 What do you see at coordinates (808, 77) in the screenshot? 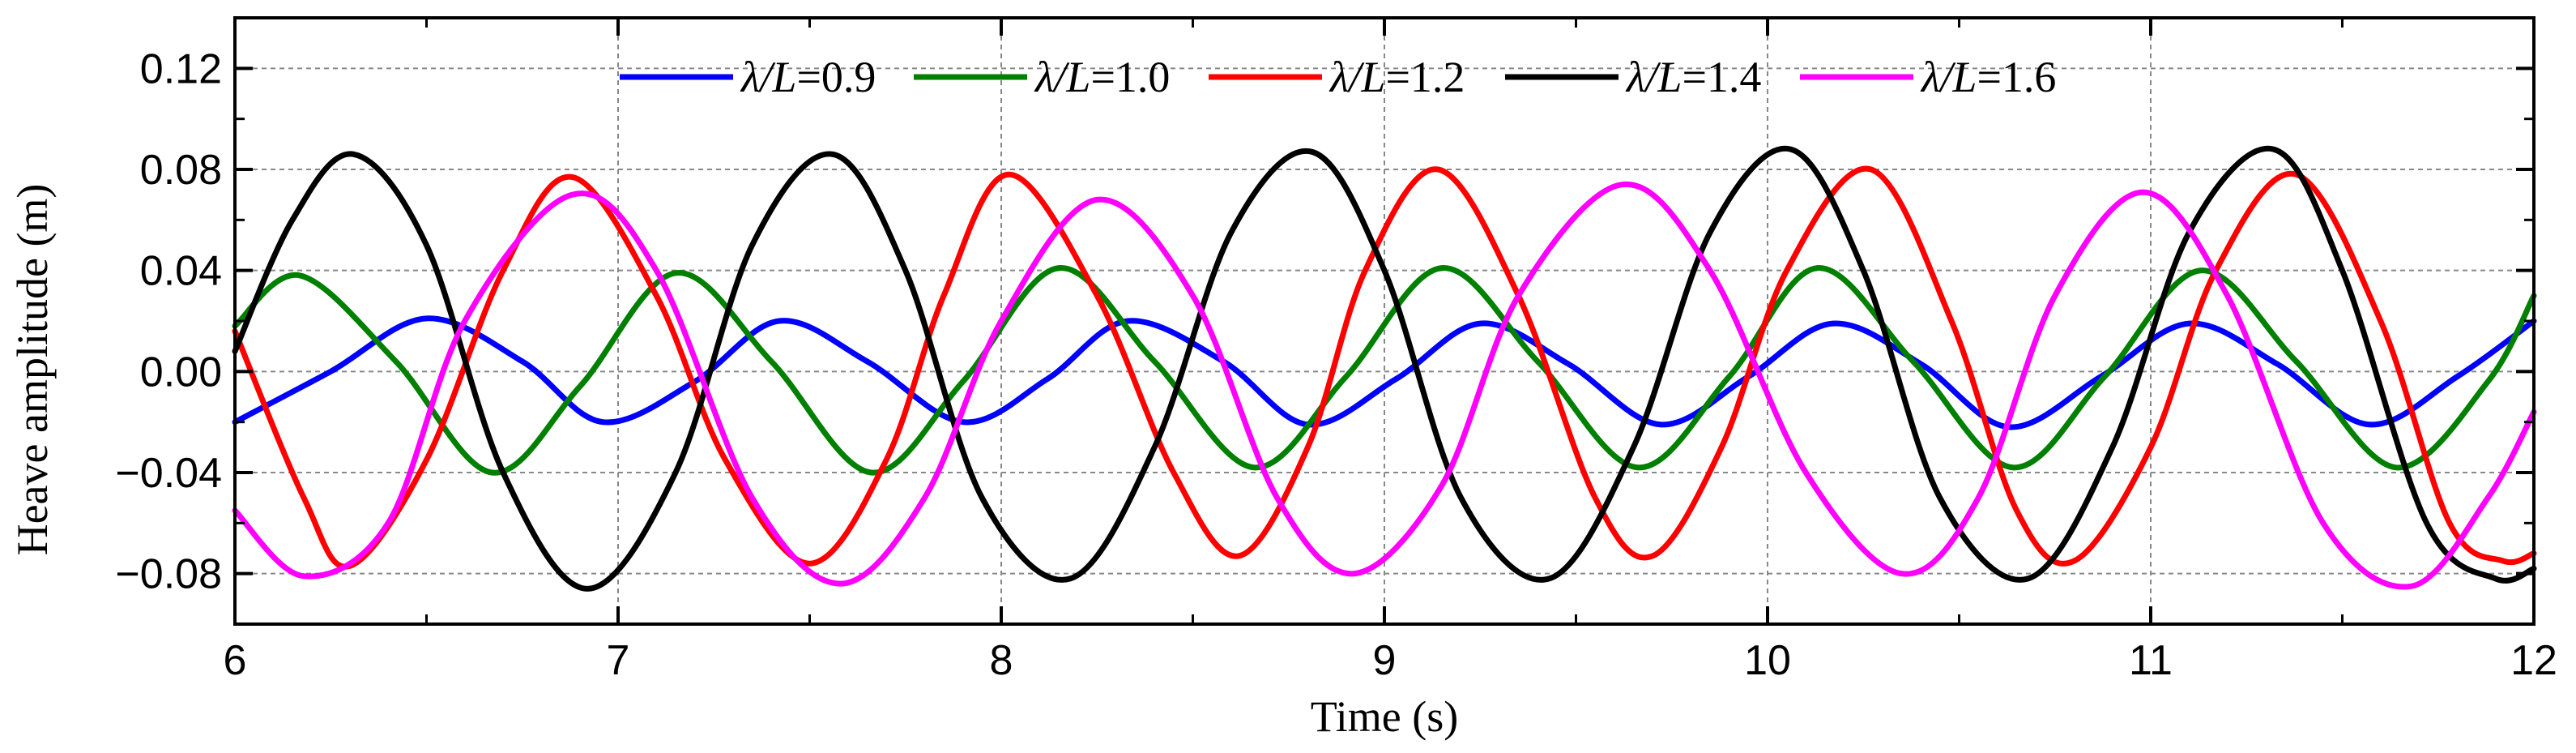
I see `legend-label-1: λ/L=0.9` at bounding box center [808, 77].